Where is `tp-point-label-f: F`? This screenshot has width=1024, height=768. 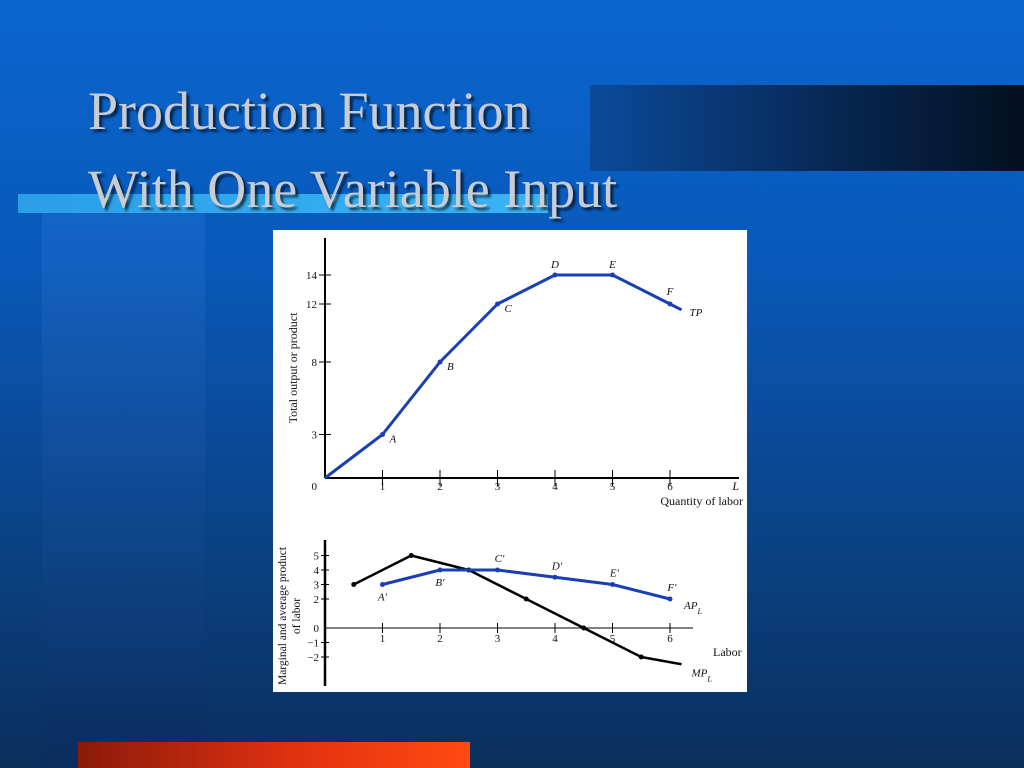
tp-point-label-f: F is located at coordinates (670, 292).